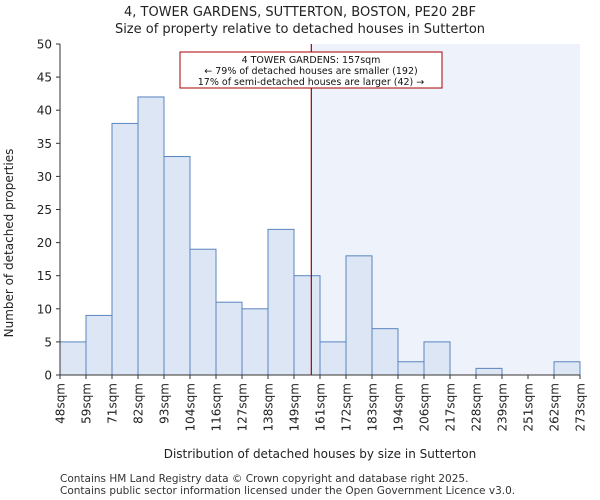 This screenshot has height=500, width=600. I want to click on x-tick-label: 172sqm, so click(347, 407).